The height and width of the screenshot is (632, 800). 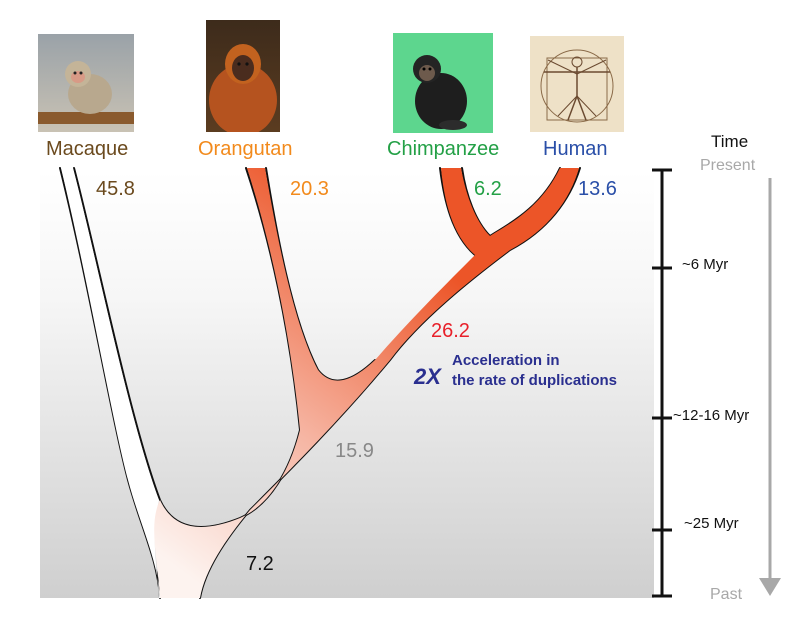 What do you see at coordinates (597, 189) in the screenshot?
I see `rate-human: 13.6` at bounding box center [597, 189].